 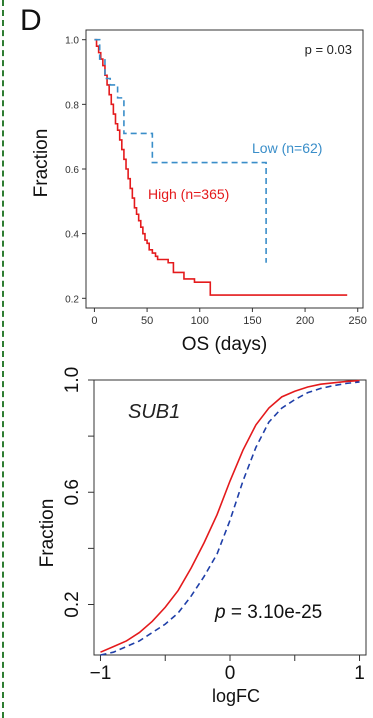 I want to click on p-value-annotation: p = 3.10e-25, so click(x=268, y=612).